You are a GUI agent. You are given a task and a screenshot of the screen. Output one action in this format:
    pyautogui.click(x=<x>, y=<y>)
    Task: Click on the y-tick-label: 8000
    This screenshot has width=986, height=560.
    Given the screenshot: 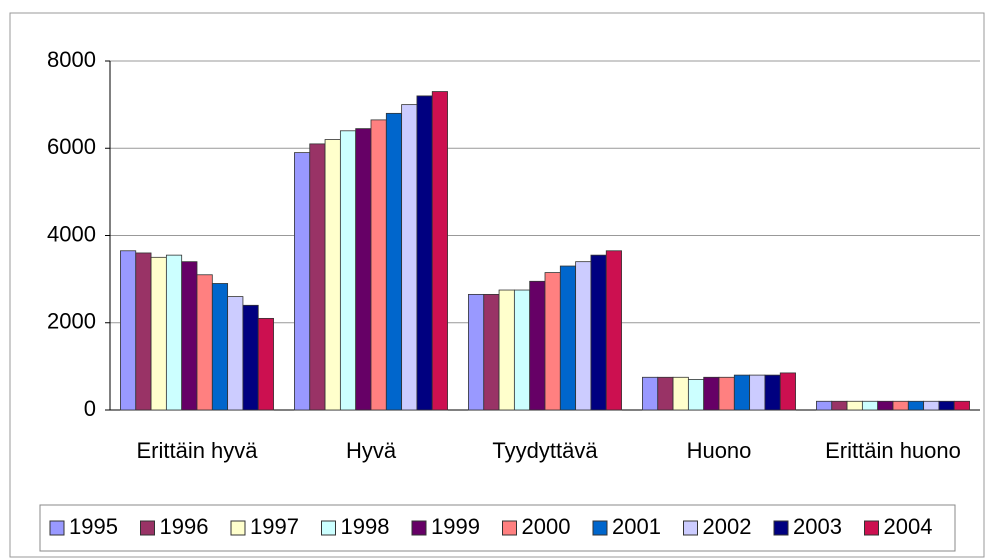 What is the action you would take?
    pyautogui.click(x=71, y=59)
    